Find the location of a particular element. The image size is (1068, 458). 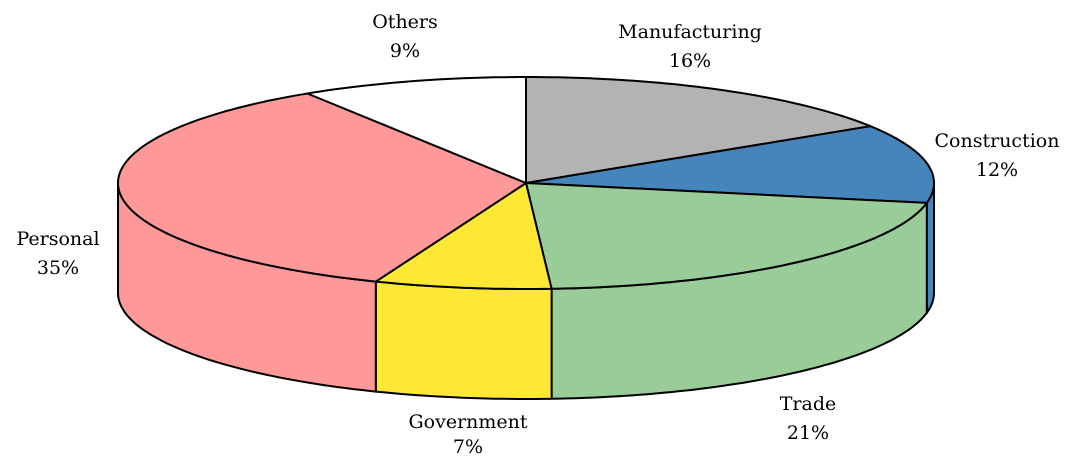

slice-label: Manufacturing is located at coordinates (690, 32).